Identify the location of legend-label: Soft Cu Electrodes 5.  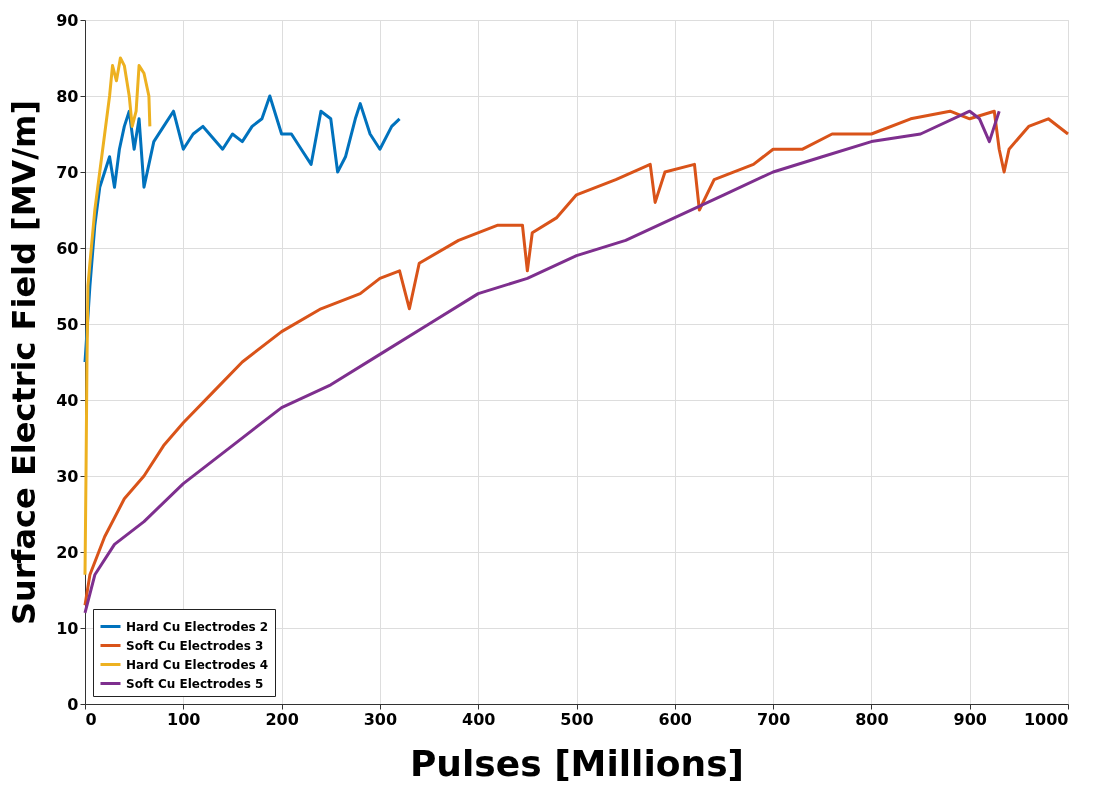
(195, 683).